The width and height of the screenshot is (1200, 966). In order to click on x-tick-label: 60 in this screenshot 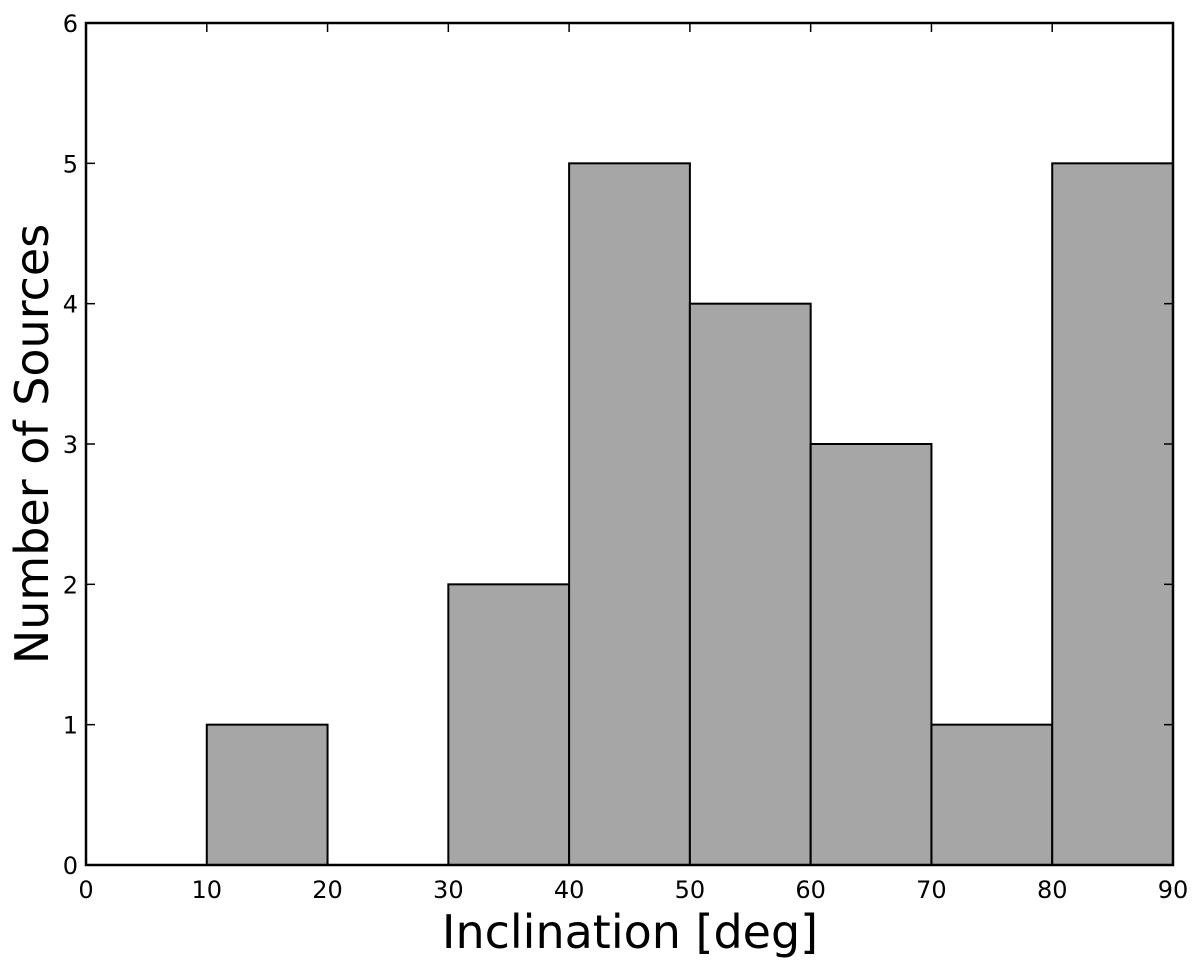, I will do `click(810, 890)`.